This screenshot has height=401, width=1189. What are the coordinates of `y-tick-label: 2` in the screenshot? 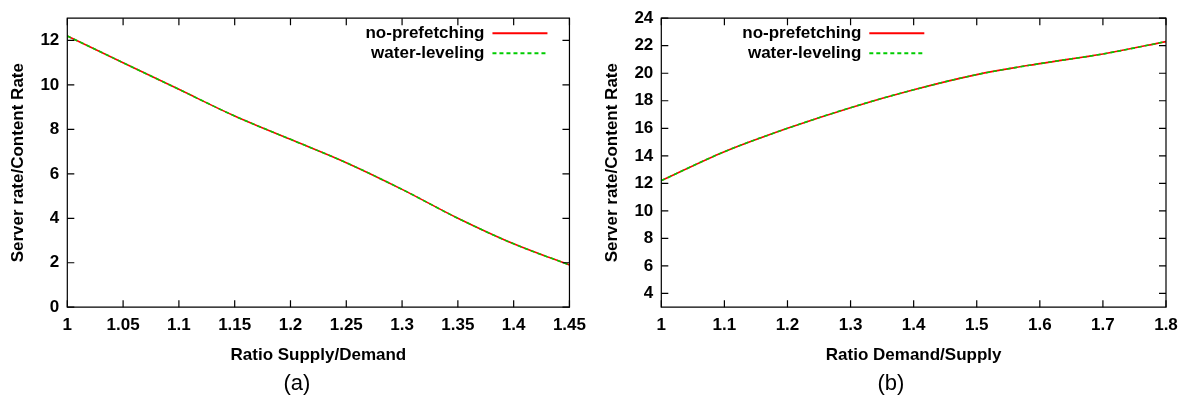 It's located at (54, 262).